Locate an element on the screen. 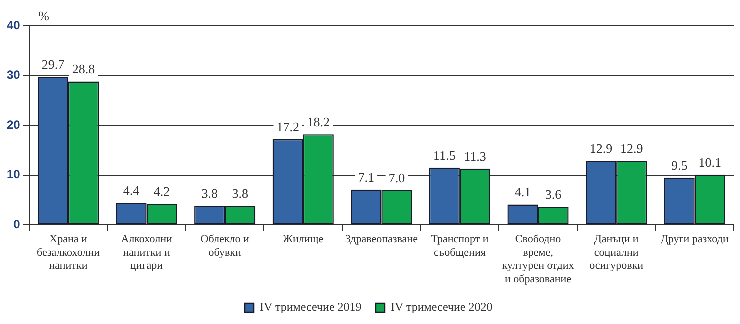 The image size is (740, 324). y-tick-label: 30 is located at coordinates (13, 75).